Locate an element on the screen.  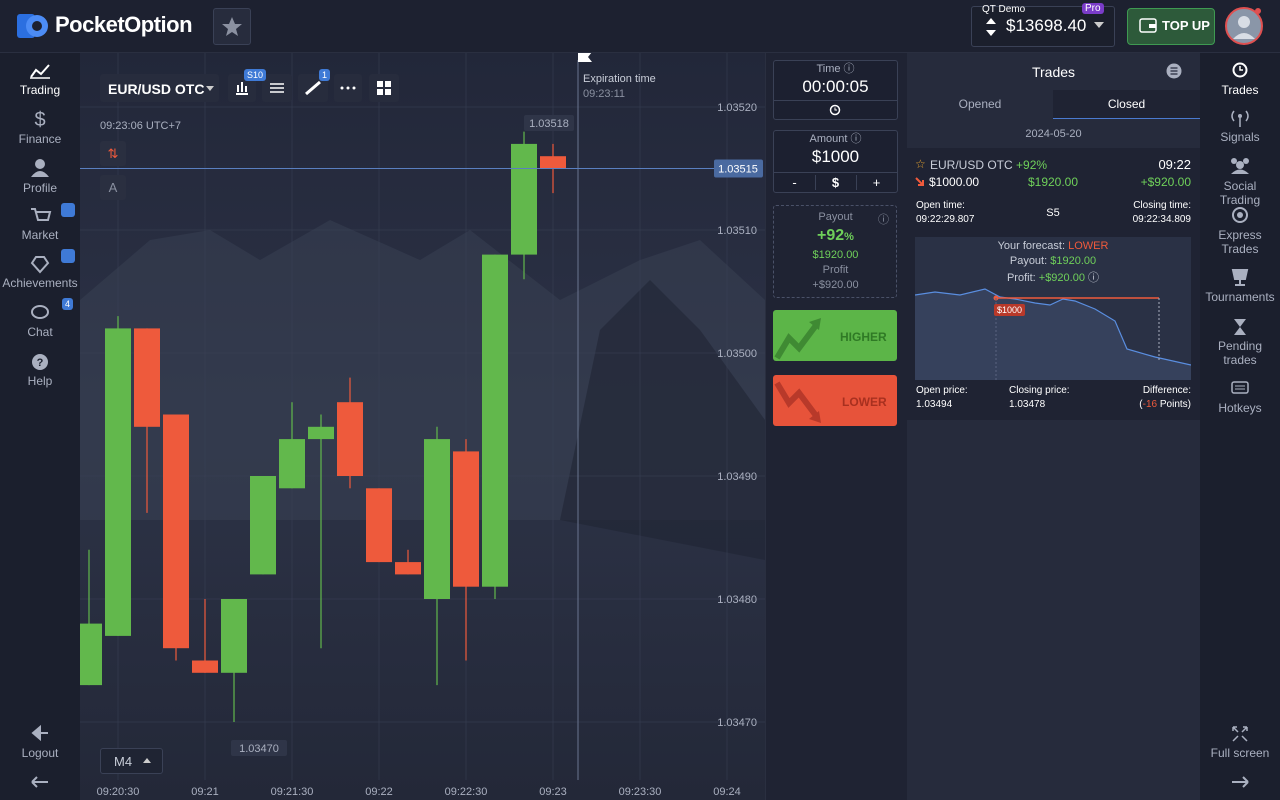
payout-percent-value: +92 is located at coordinates (831, 235).